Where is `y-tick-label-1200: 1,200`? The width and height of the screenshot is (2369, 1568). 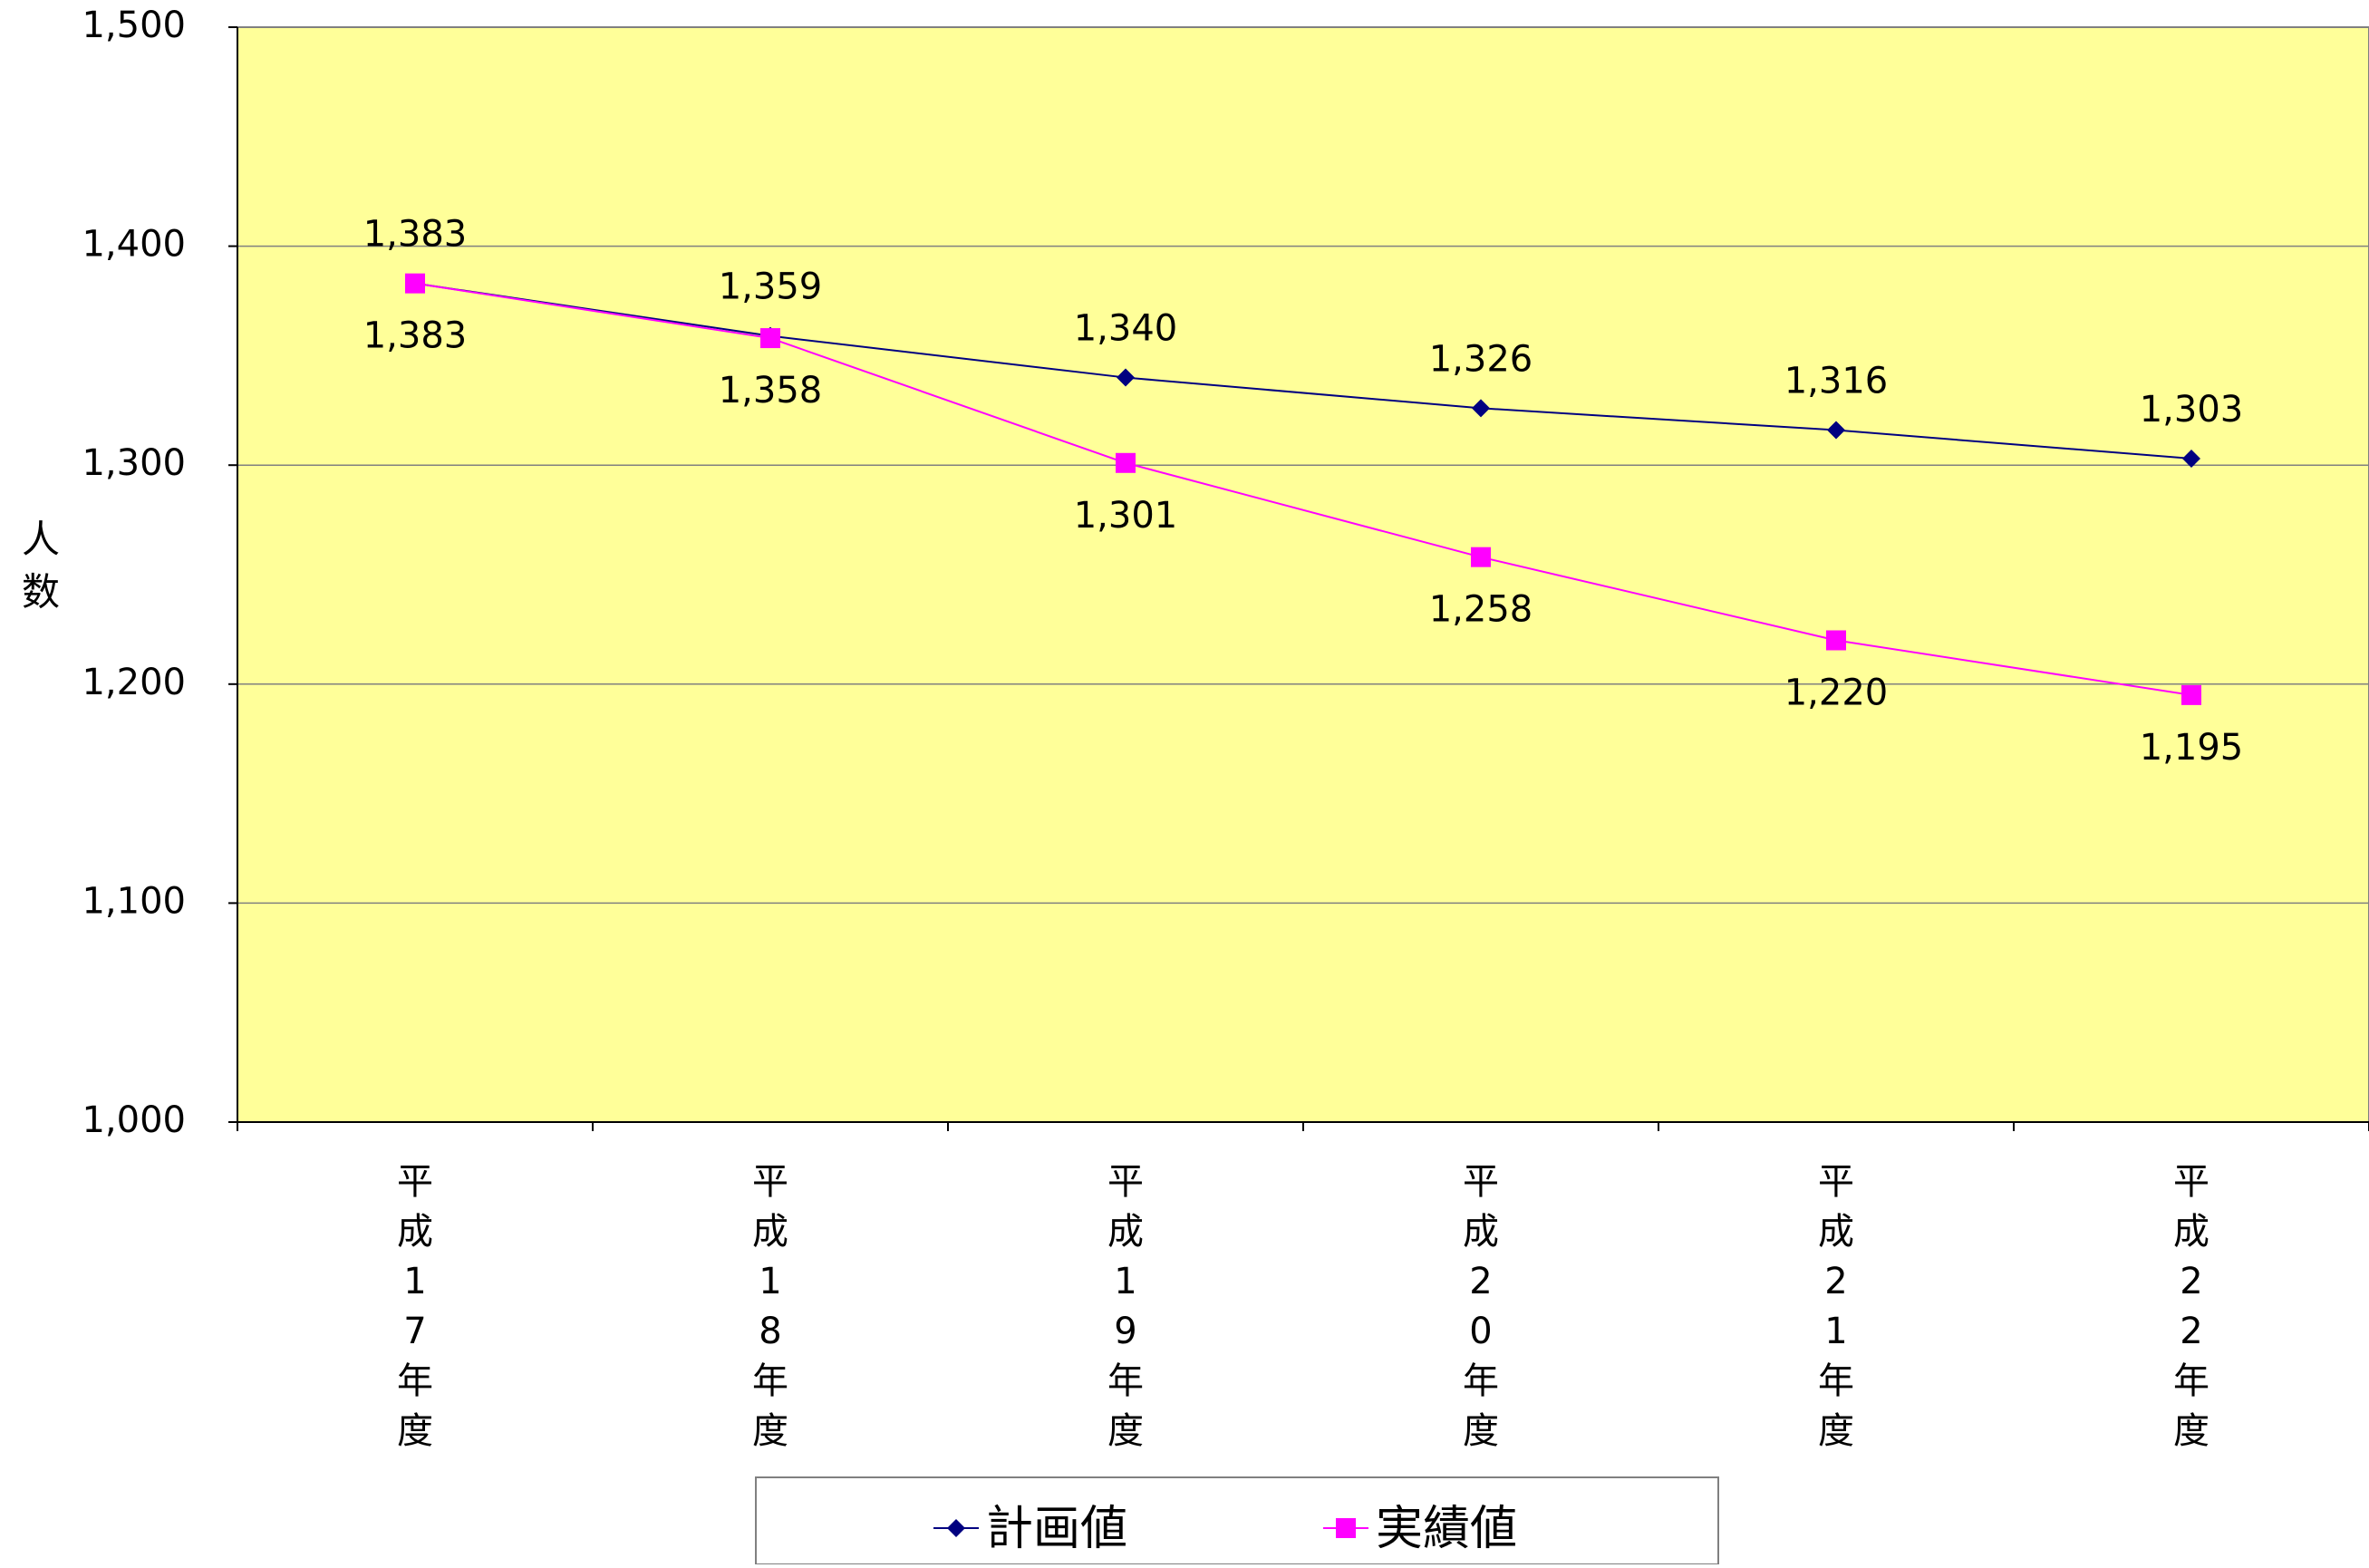
y-tick-label-1200: 1,200 is located at coordinates (134, 682).